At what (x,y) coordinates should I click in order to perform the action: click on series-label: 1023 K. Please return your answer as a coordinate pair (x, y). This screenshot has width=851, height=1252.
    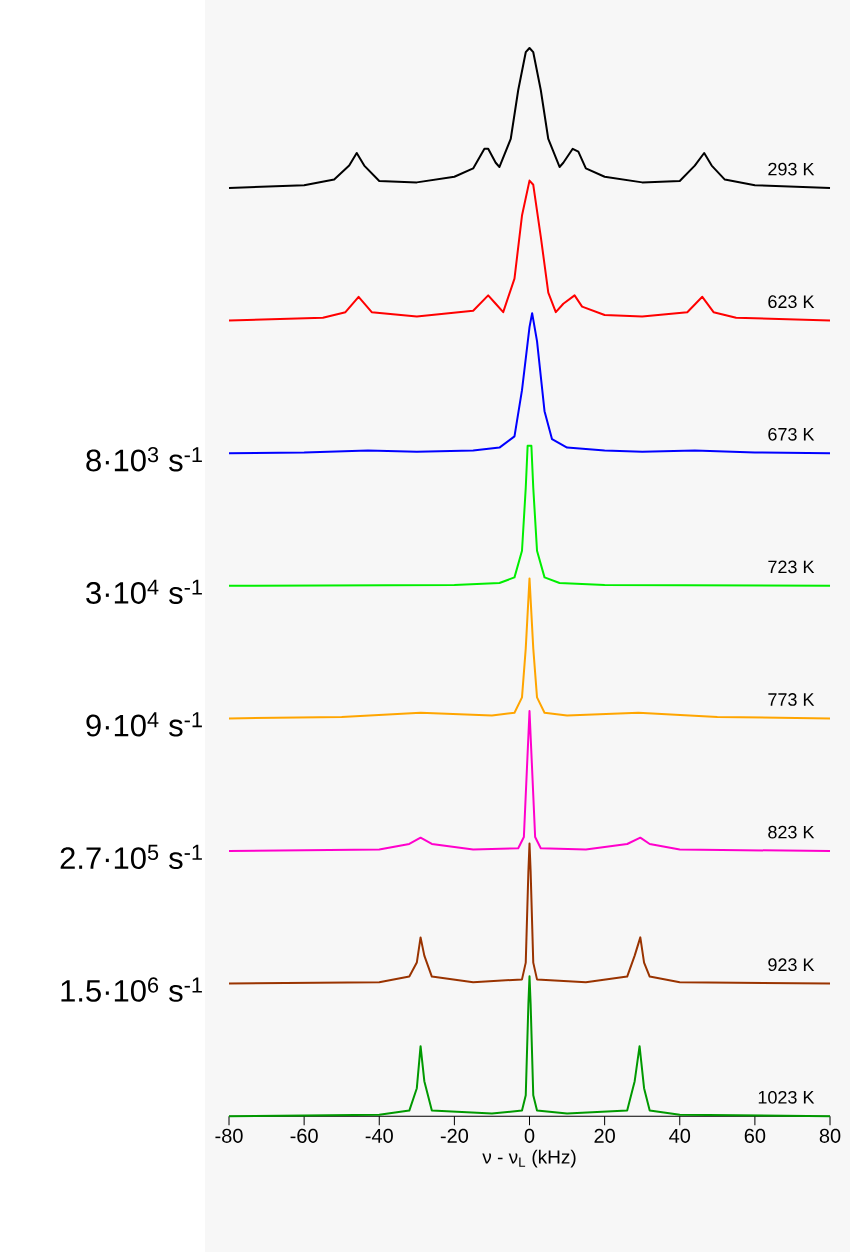
    Looking at the image, I should click on (786, 1097).